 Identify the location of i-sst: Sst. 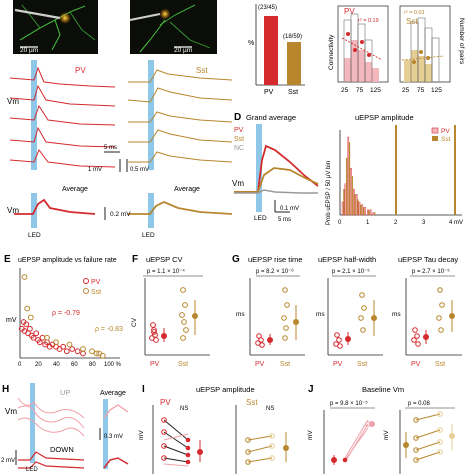
(252, 402).